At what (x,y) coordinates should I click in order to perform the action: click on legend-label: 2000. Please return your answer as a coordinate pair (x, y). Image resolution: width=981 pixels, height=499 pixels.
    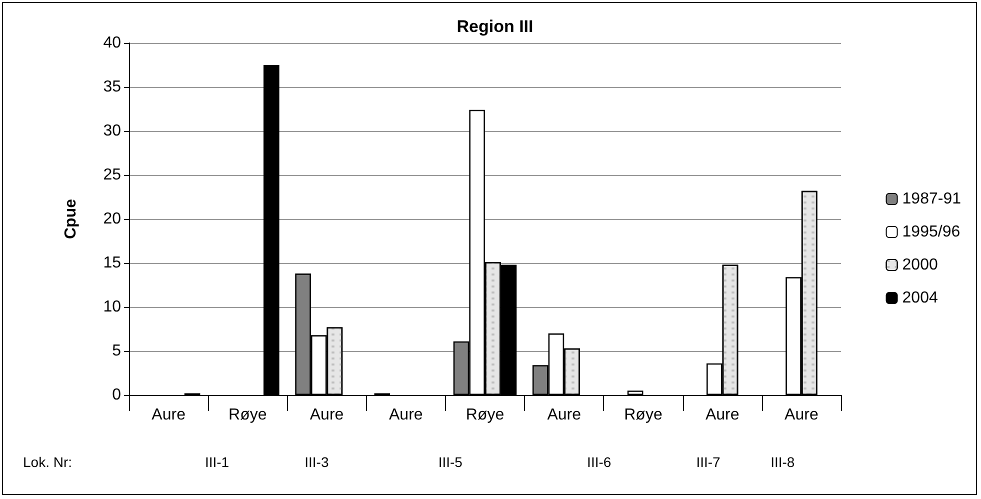
    Looking at the image, I should click on (920, 265).